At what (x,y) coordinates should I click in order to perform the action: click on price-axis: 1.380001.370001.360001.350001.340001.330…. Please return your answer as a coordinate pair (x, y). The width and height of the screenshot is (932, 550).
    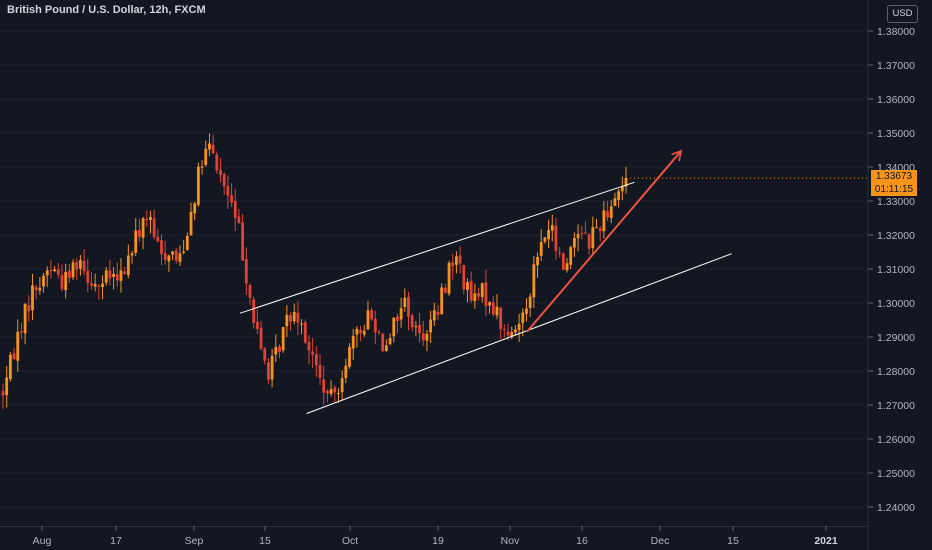
    Looking at the image, I should click on (891, 270).